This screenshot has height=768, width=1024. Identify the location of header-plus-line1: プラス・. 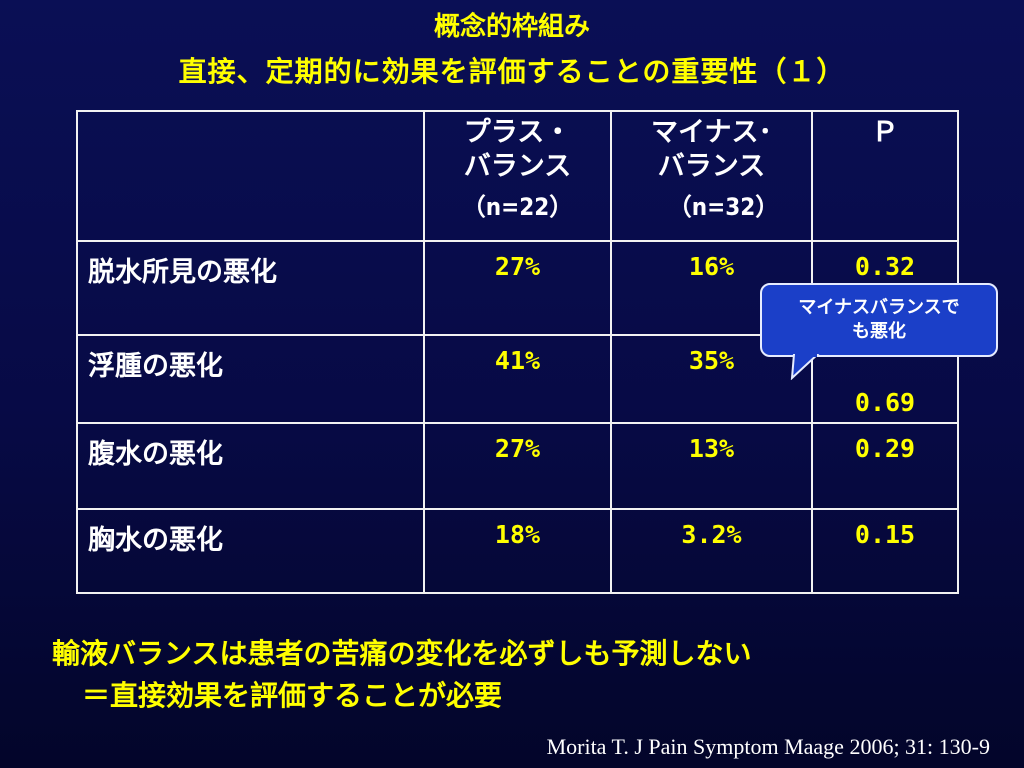
(517, 132).